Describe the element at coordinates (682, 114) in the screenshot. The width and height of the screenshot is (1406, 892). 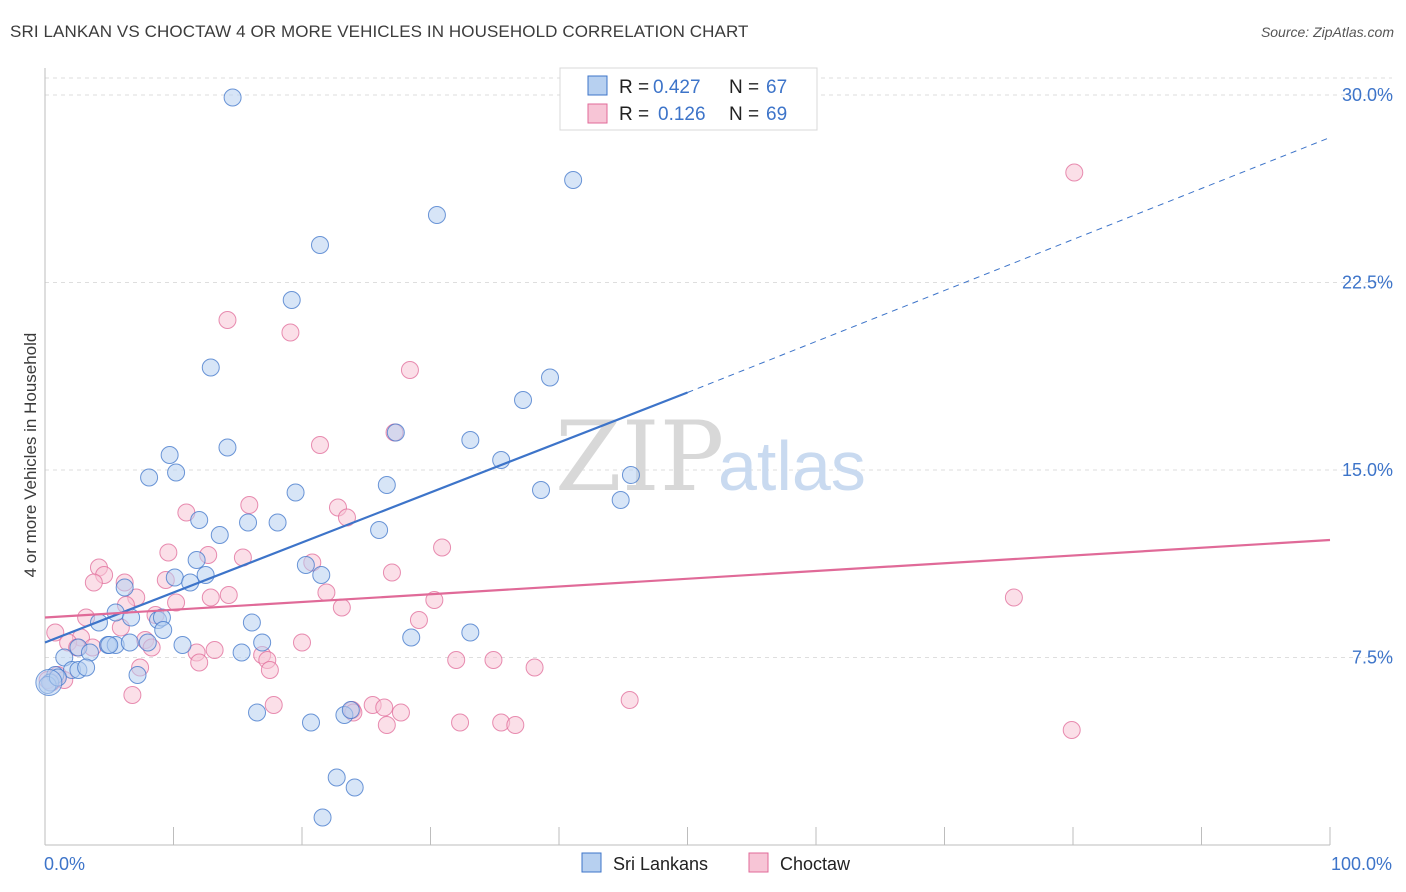
I see `legend-r-value-pink: 0.126` at that location.